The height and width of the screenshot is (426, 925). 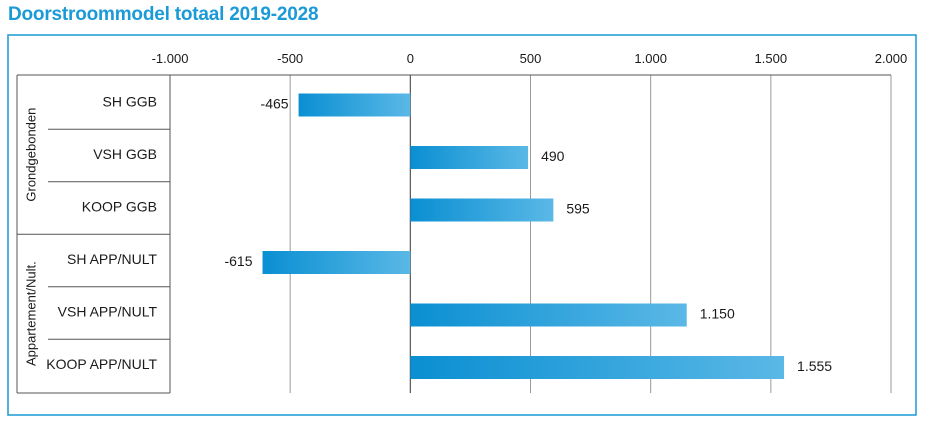 I want to click on x-tick-label: 1.000, so click(x=650, y=58).